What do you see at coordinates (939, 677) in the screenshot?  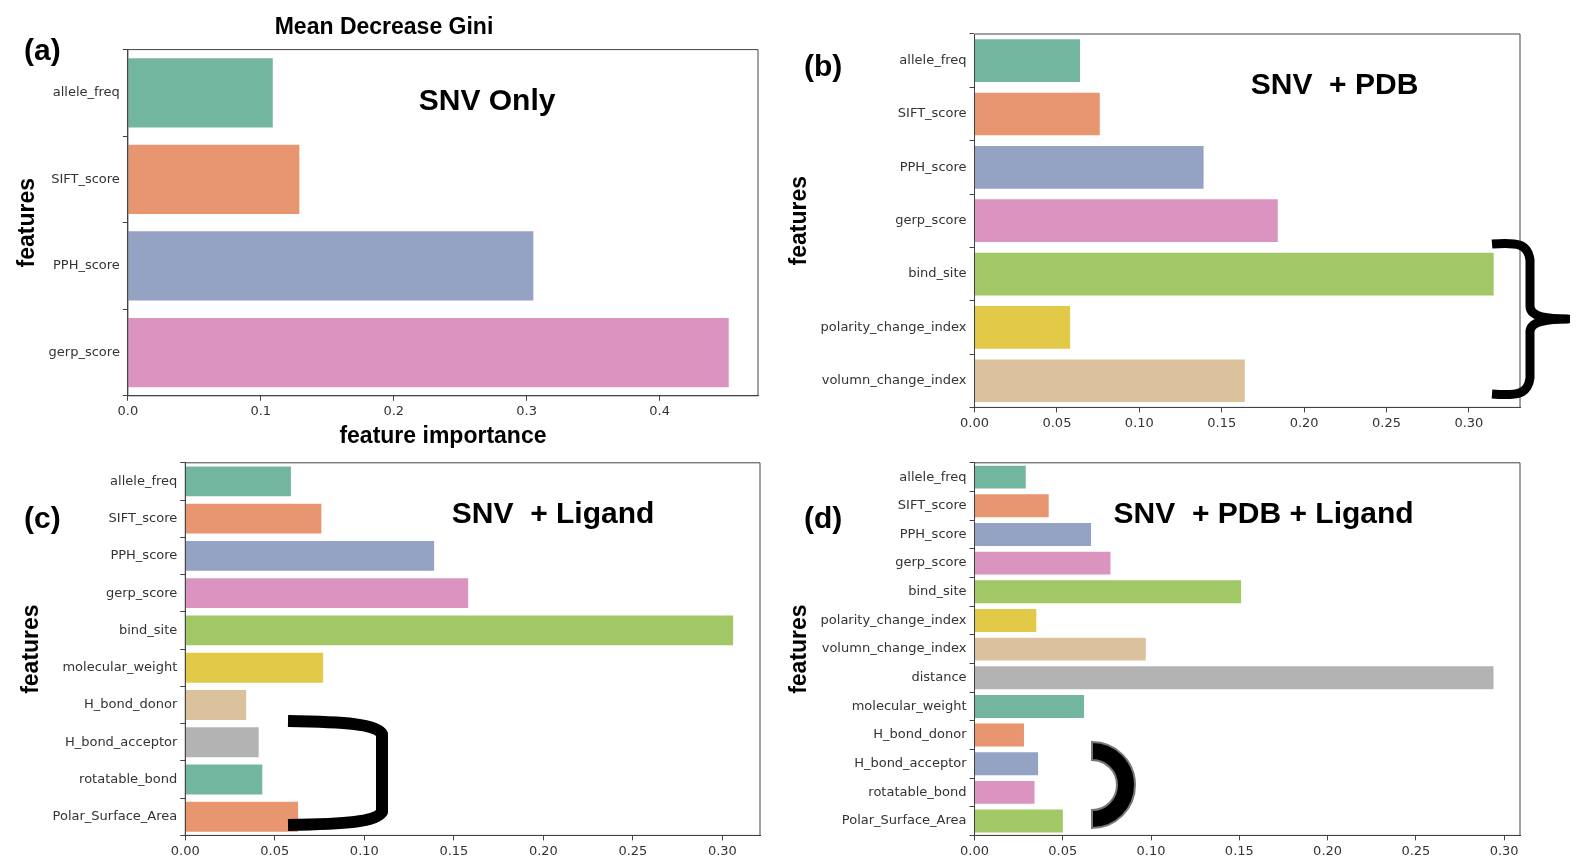 I see `y-tick-label: distance` at bounding box center [939, 677].